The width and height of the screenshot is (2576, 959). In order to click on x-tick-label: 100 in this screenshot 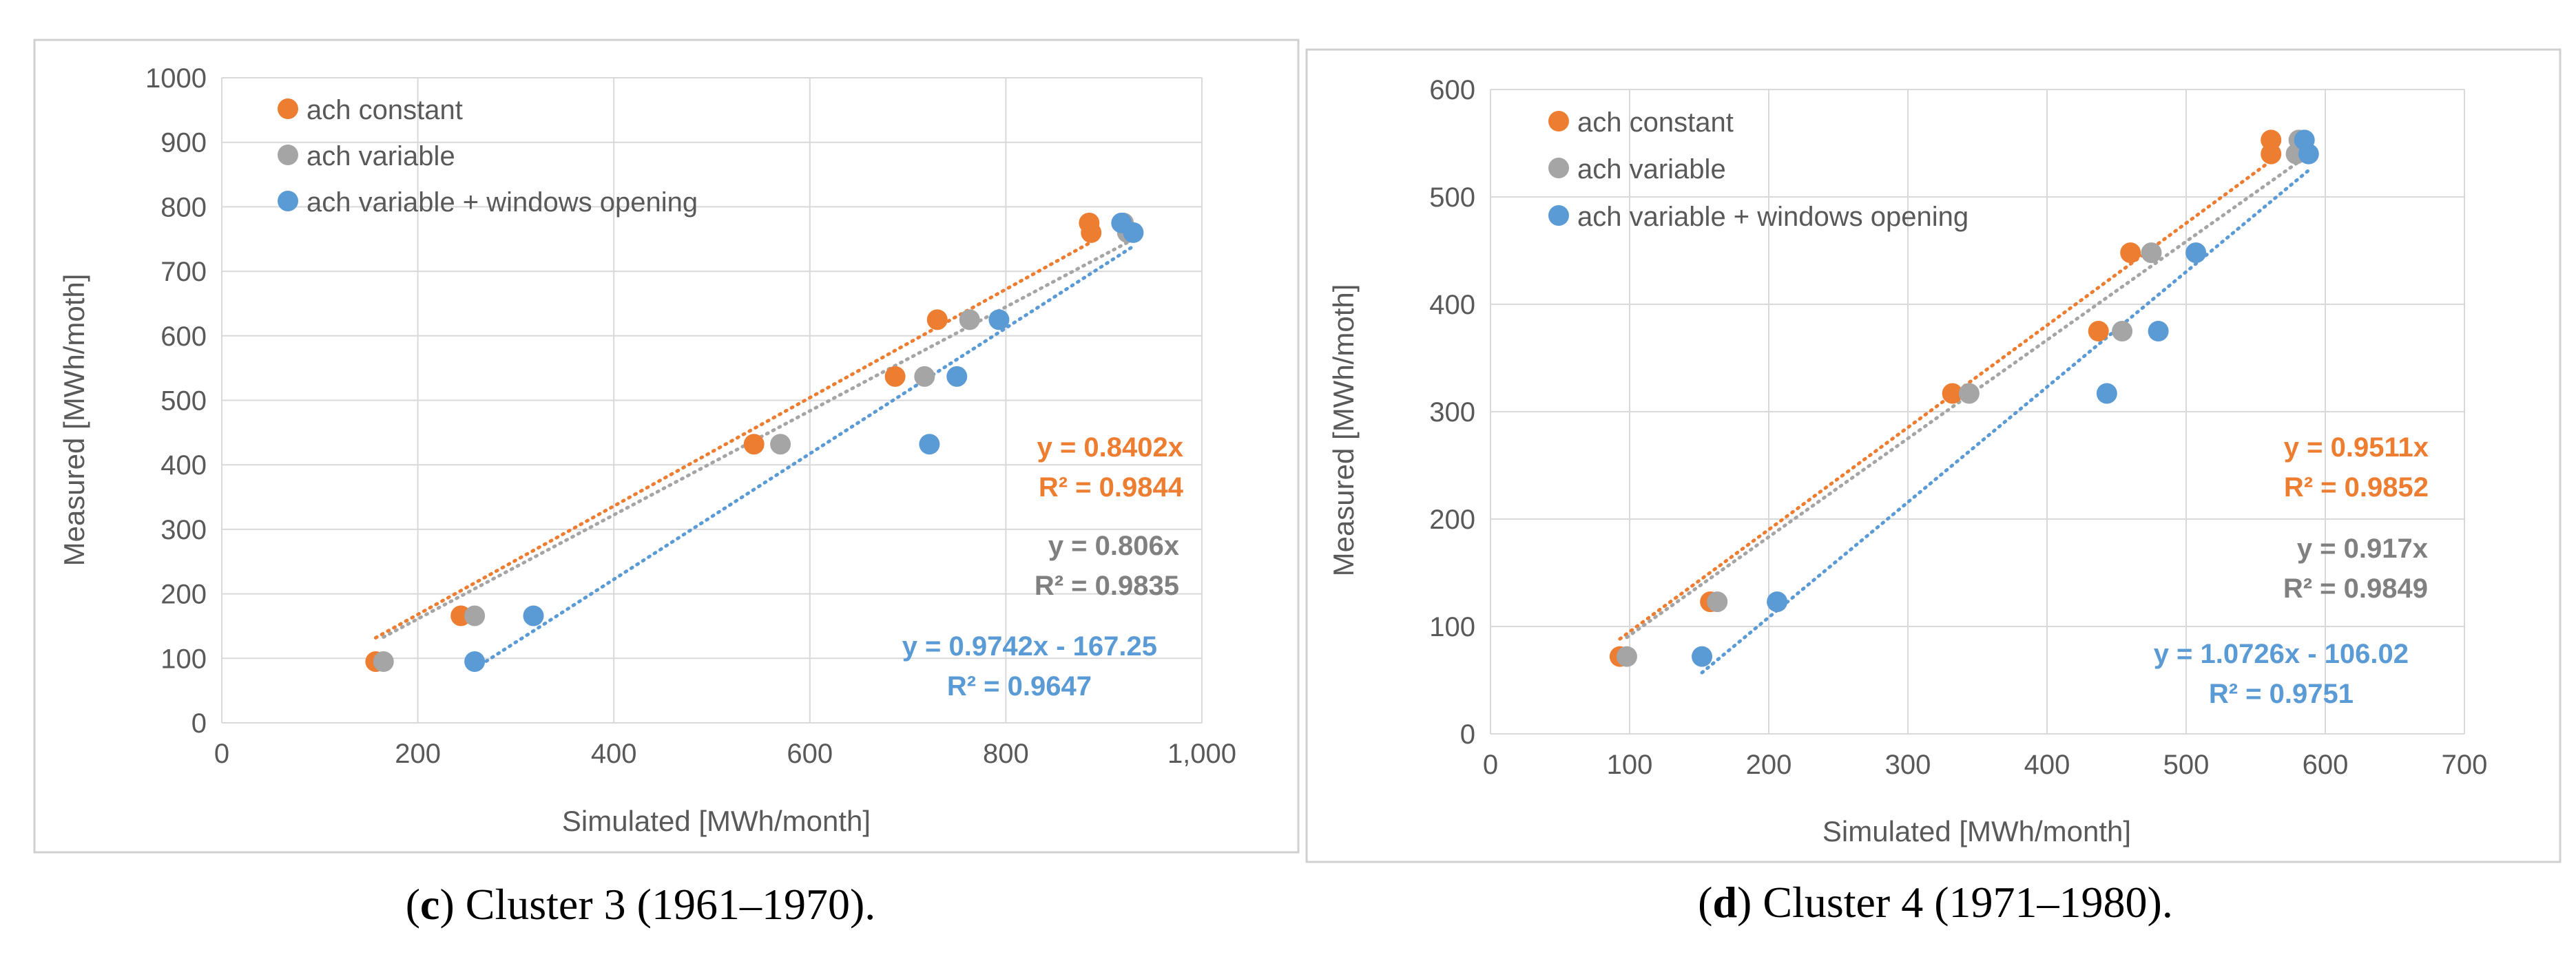, I will do `click(1630, 765)`.